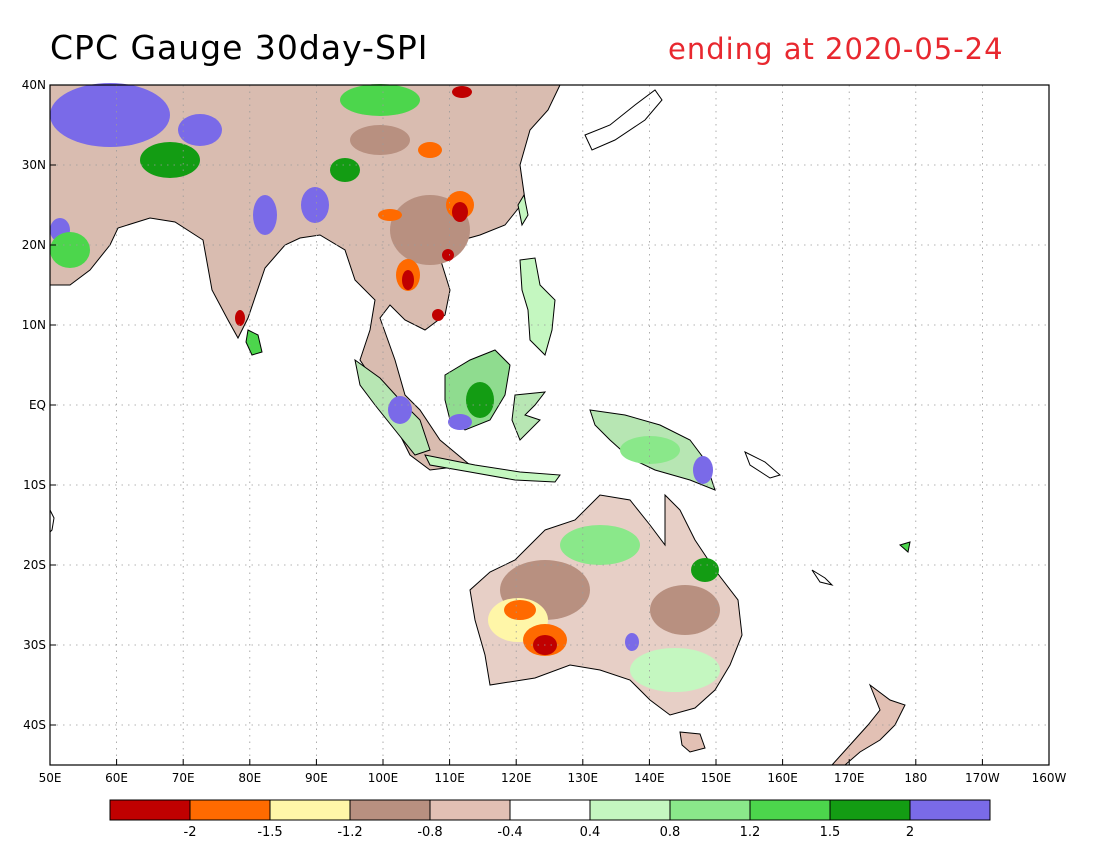 The height and width of the screenshot is (850, 1100). I want to click on colorbar-label: -1.5, so click(269, 832).